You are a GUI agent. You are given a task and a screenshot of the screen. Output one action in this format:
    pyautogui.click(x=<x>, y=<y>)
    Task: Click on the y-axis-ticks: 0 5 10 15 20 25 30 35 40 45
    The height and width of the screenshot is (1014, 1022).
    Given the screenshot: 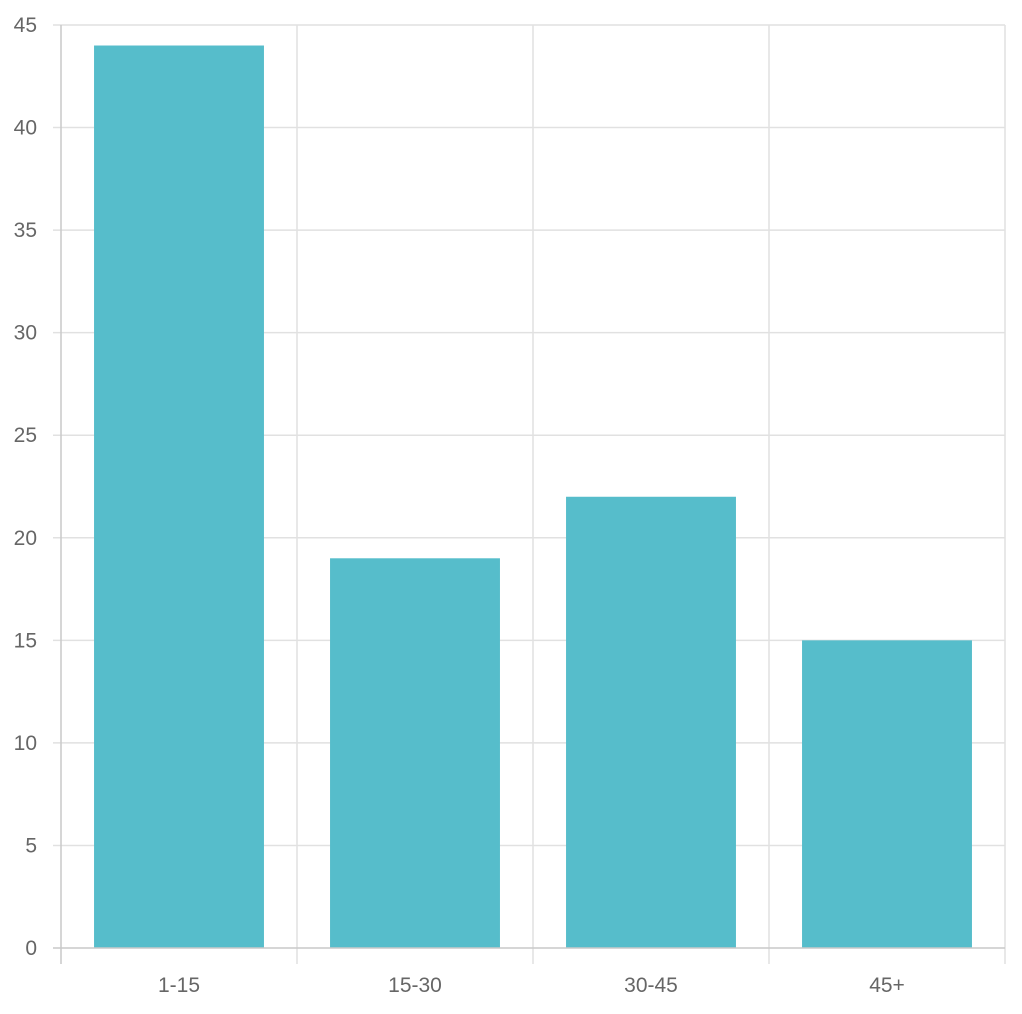 What is the action you would take?
    pyautogui.click(x=25, y=487)
    